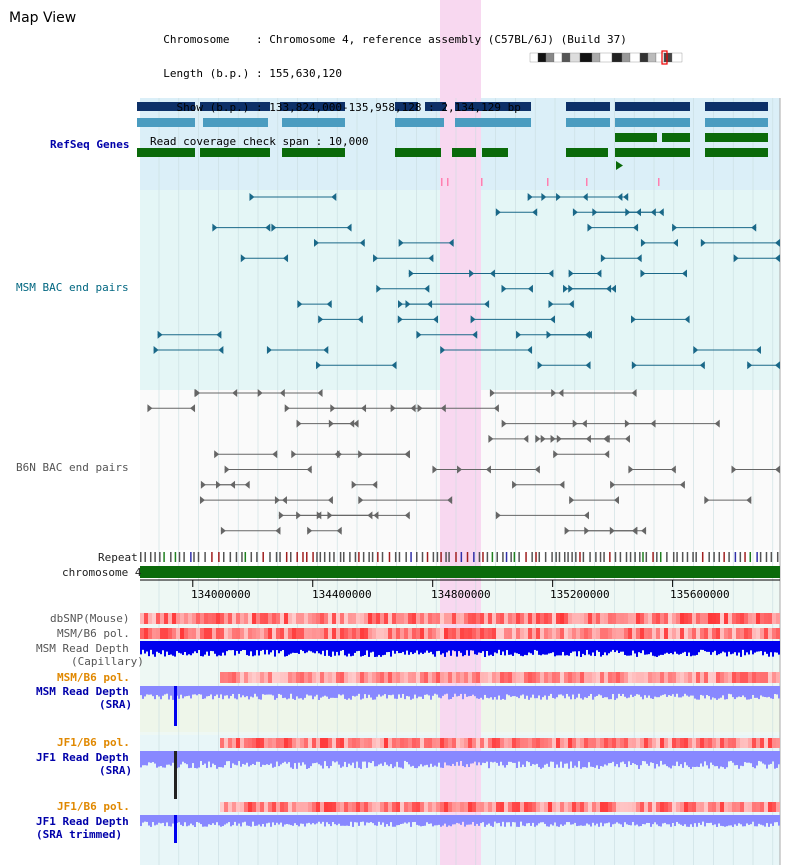 This screenshot has height=865, width=800. What do you see at coordinates (82, 691) in the screenshot?
I see `track-label-msm-depth-sra: MSM Read Depth` at bounding box center [82, 691].